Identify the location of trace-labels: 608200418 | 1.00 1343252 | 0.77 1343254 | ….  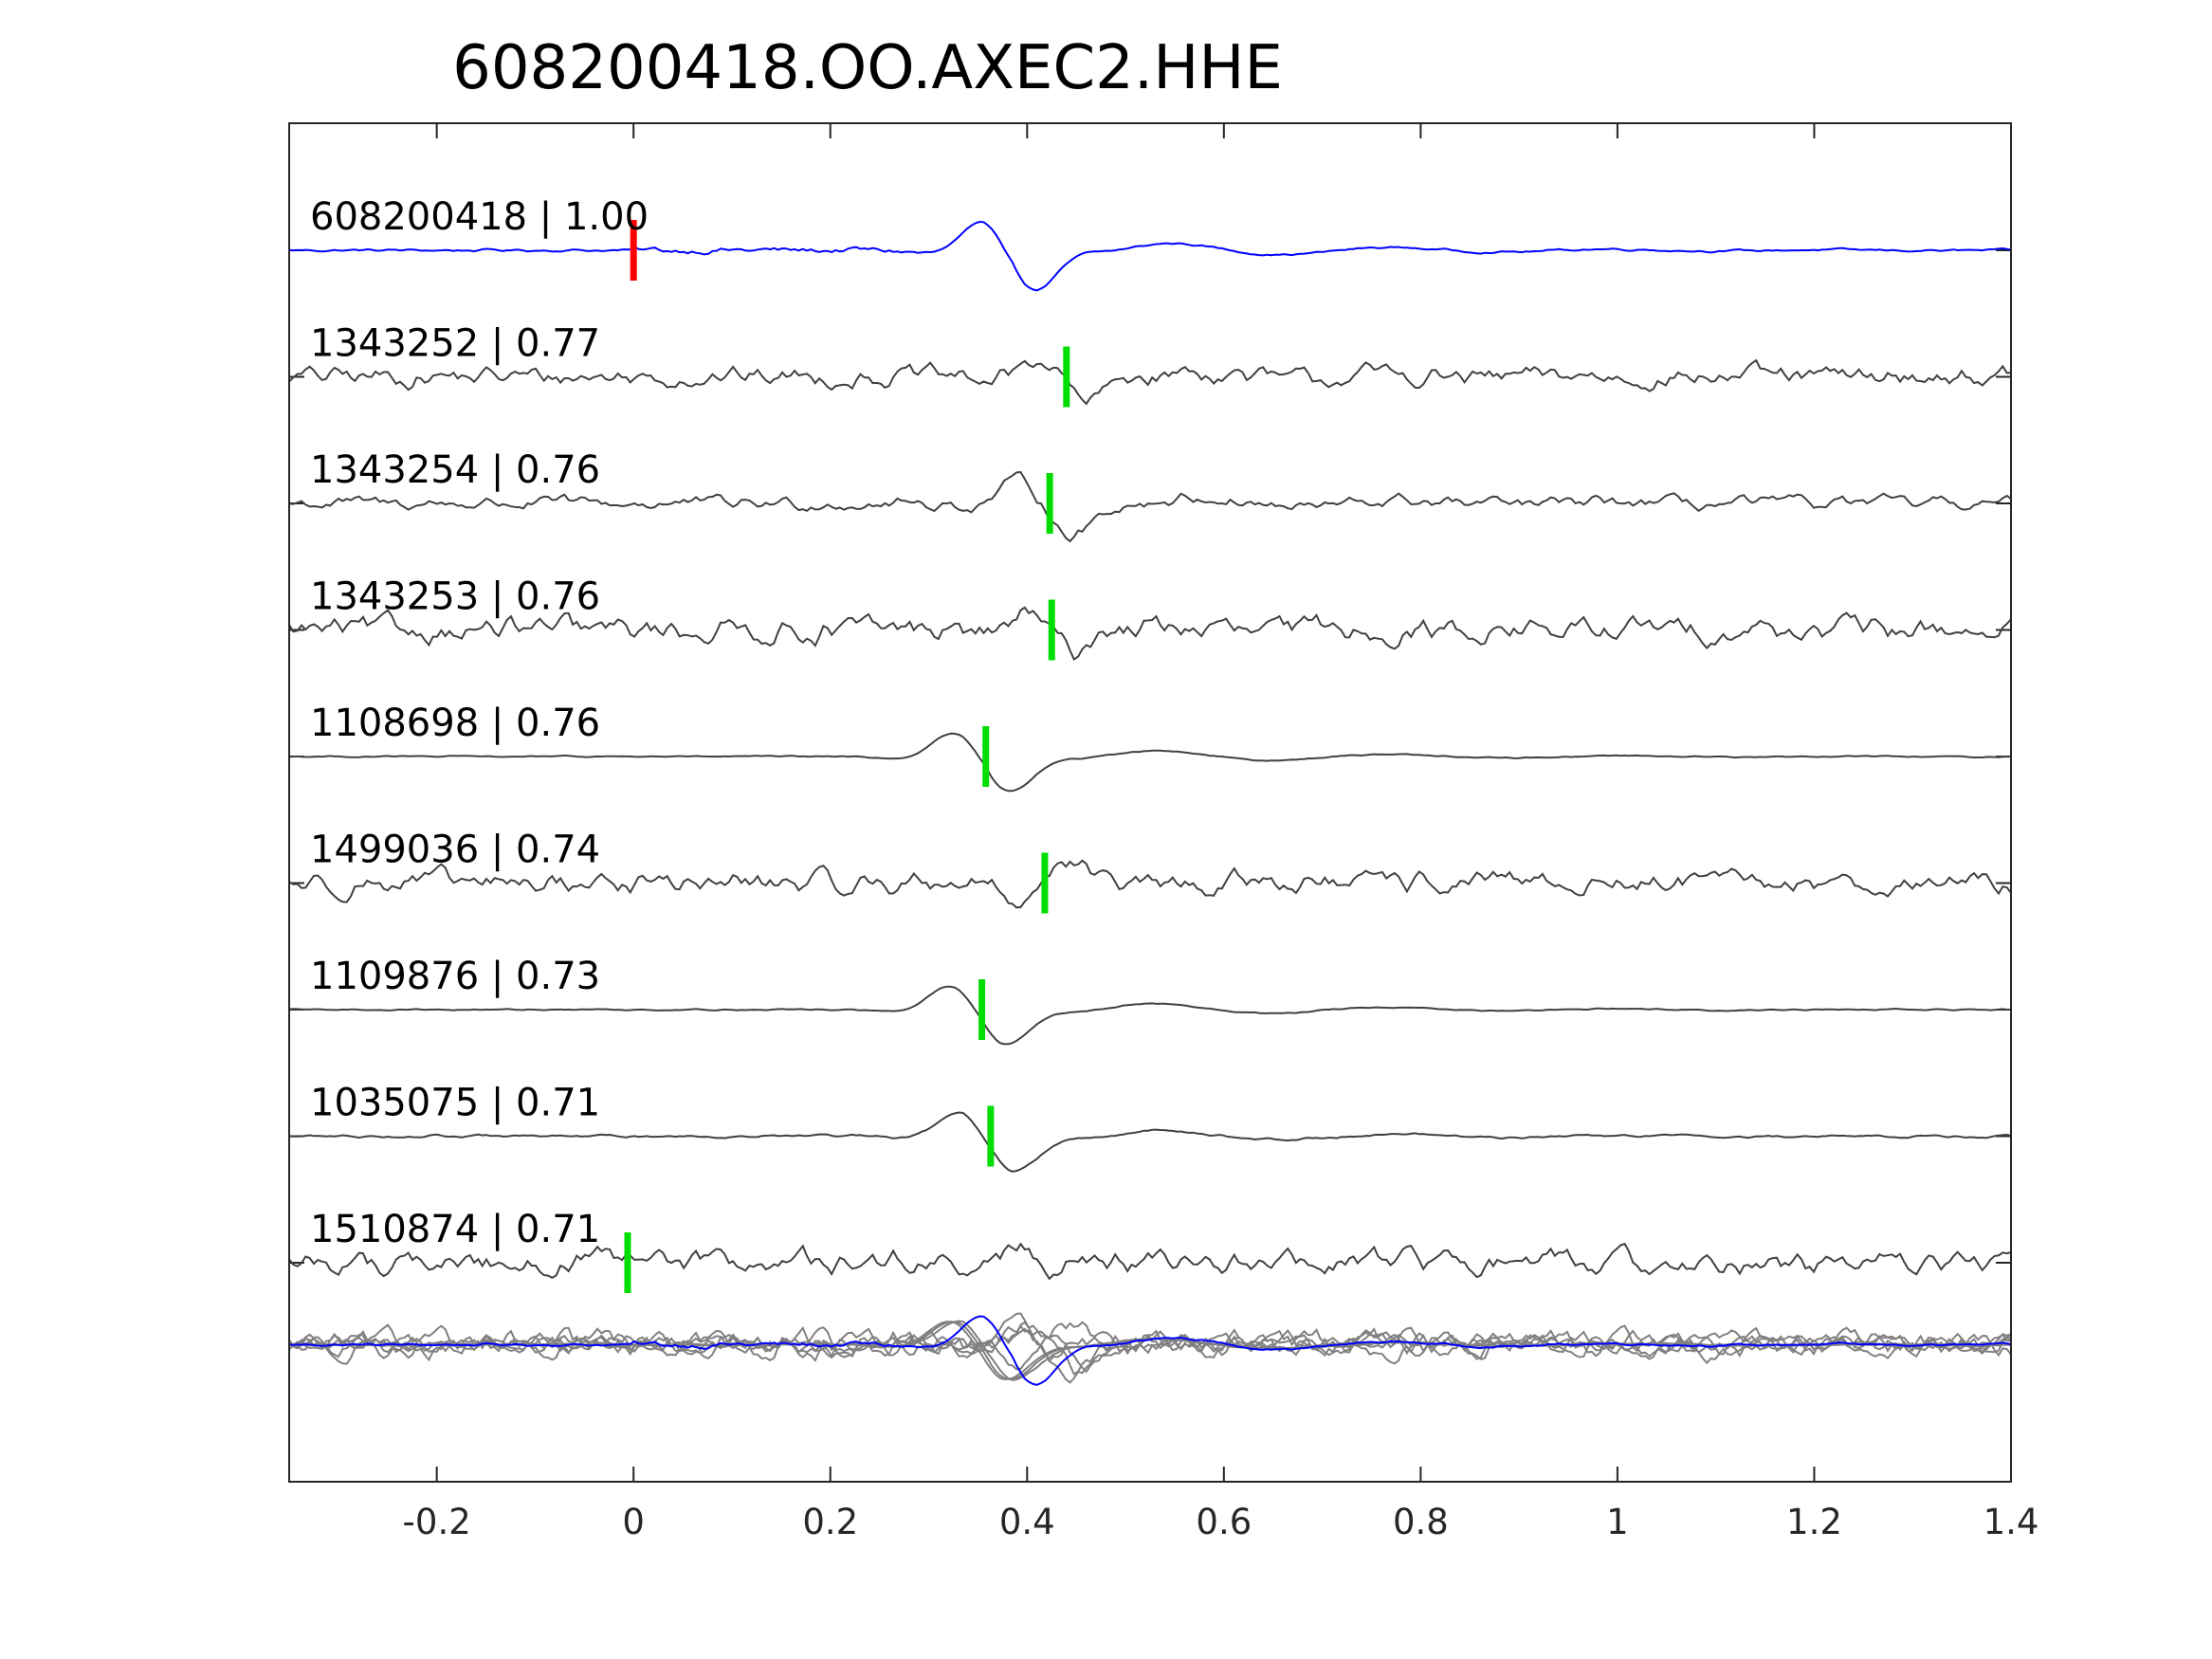
(479, 723).